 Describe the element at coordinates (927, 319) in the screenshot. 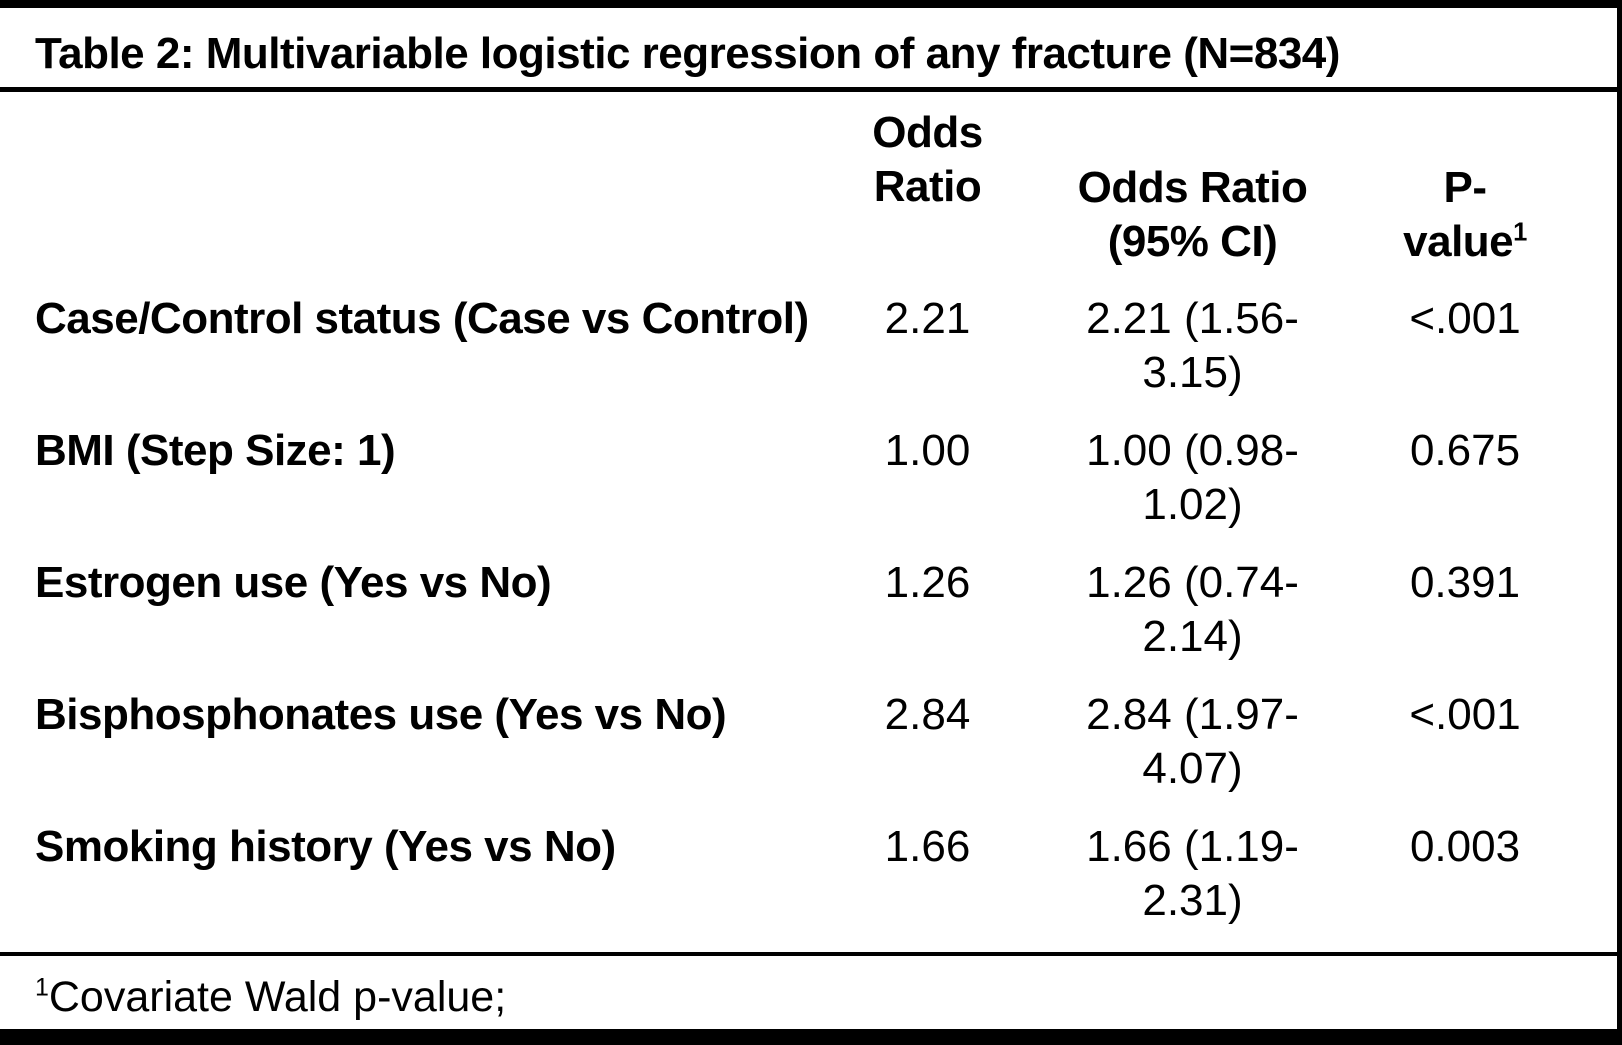

I see `odds-ratio-value: 2.21` at that location.